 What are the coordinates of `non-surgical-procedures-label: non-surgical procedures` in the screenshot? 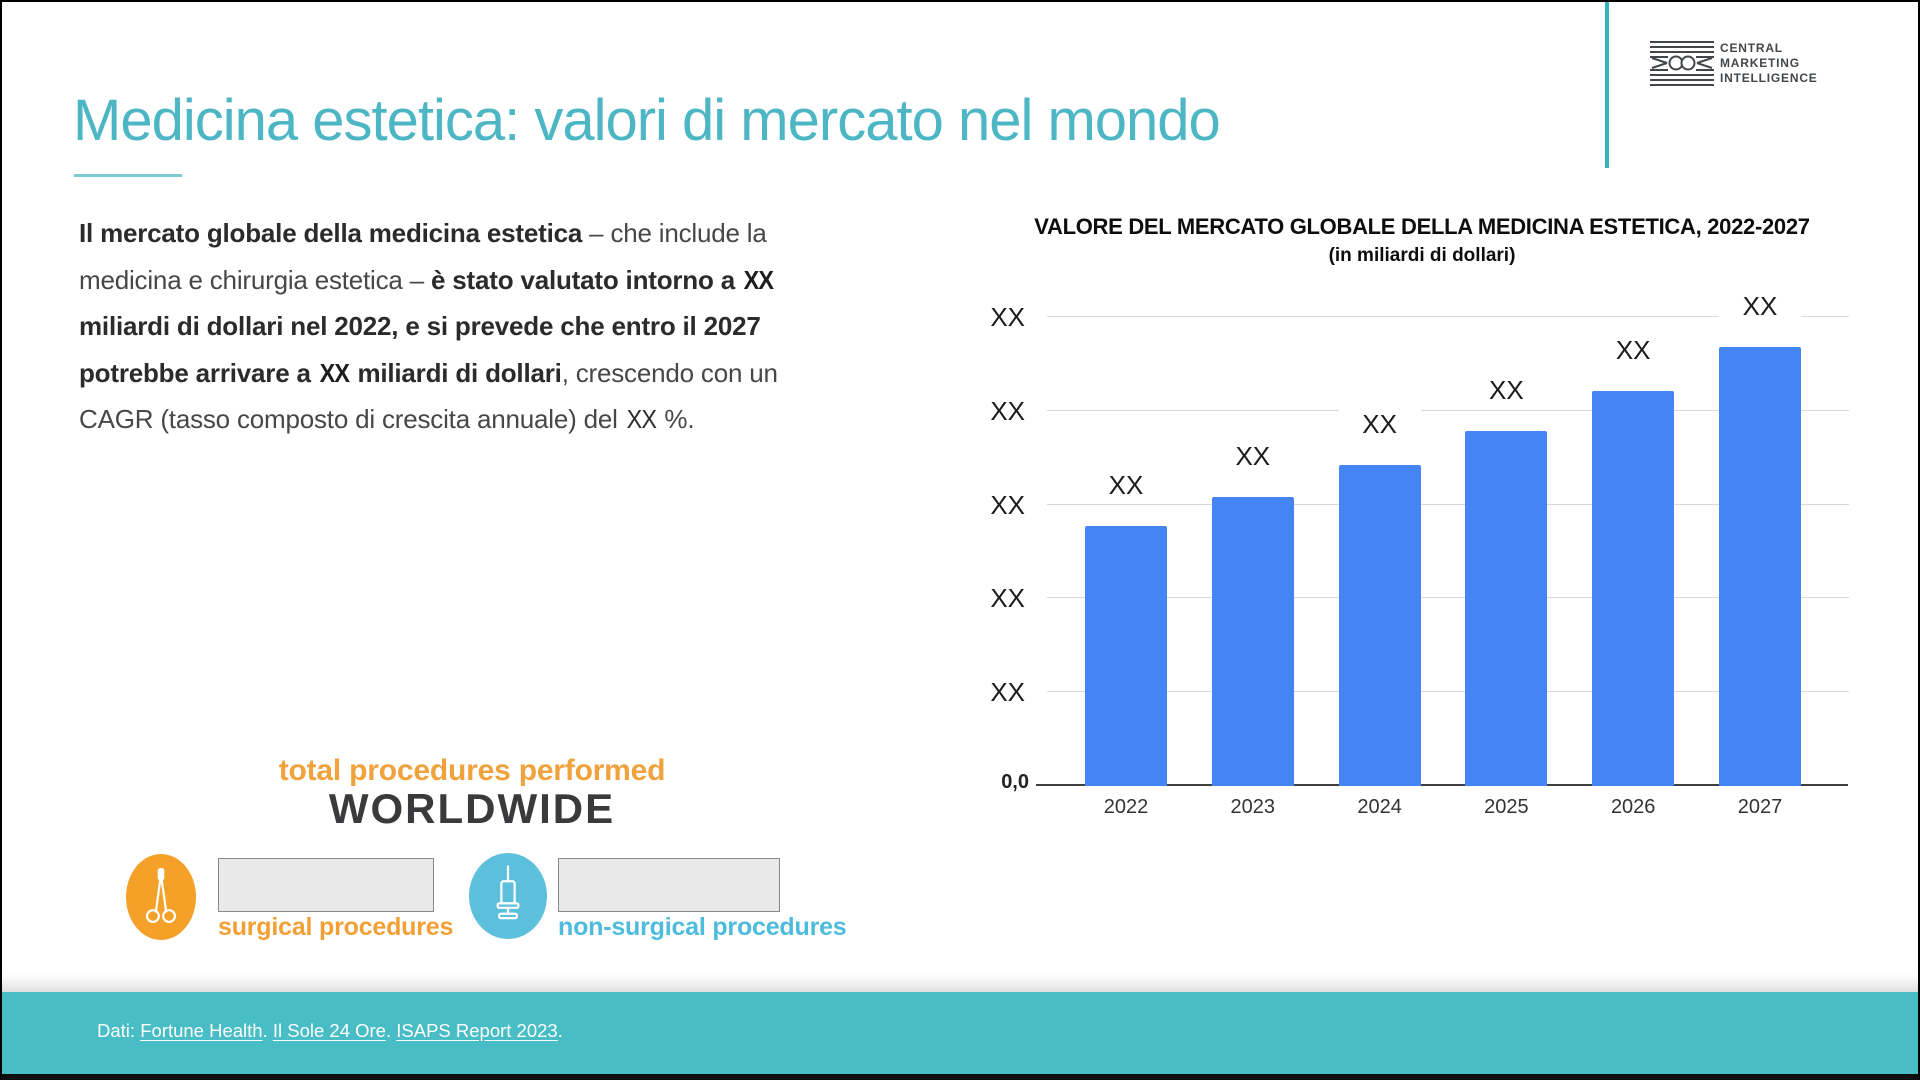 It's located at (702, 927).